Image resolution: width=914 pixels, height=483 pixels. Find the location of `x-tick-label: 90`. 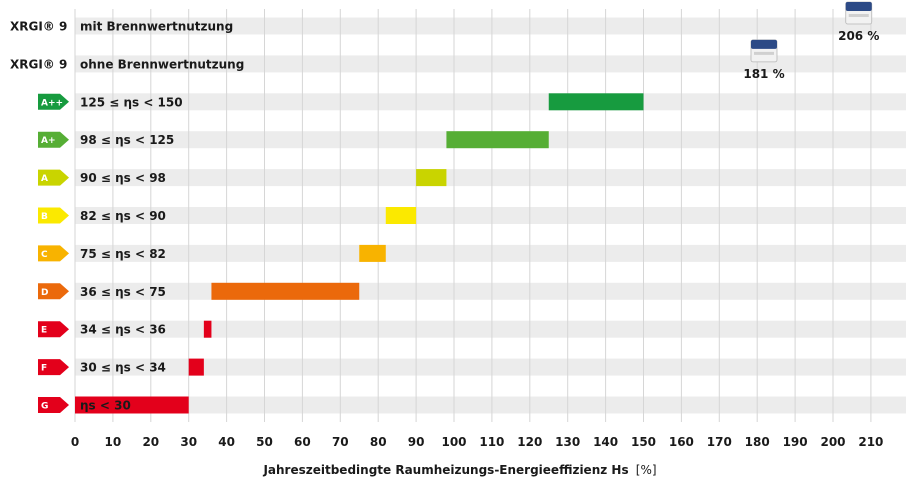

x-tick-label: 90 is located at coordinates (416, 442).